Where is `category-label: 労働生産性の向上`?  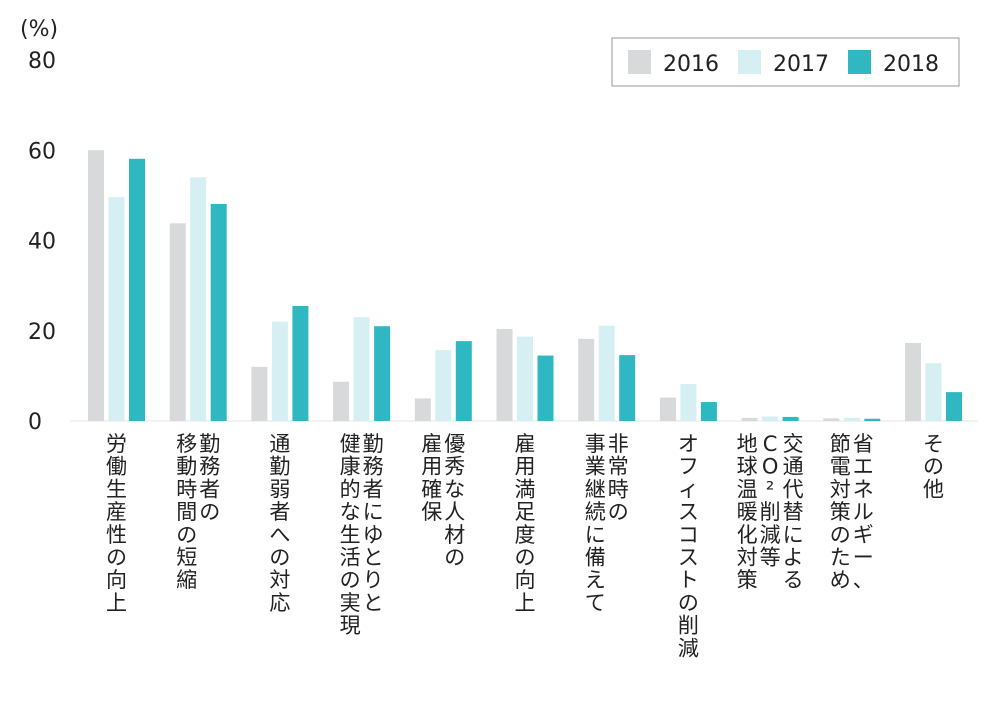 category-label: 労働生産性の向上 is located at coordinates (116, 523).